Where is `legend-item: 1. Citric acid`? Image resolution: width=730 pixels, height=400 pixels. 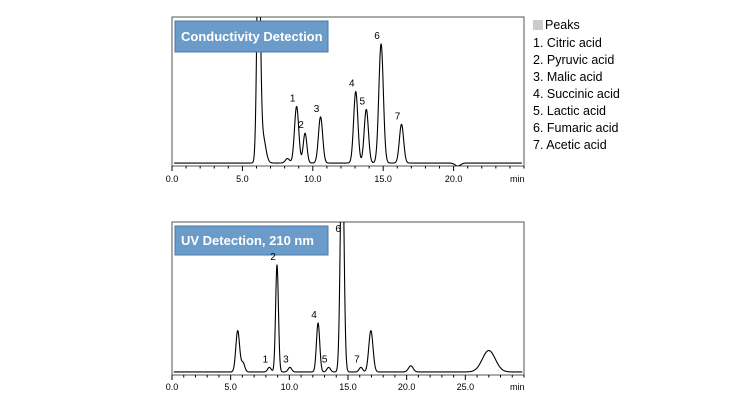 legend-item: 1. Citric acid is located at coordinates (567, 43).